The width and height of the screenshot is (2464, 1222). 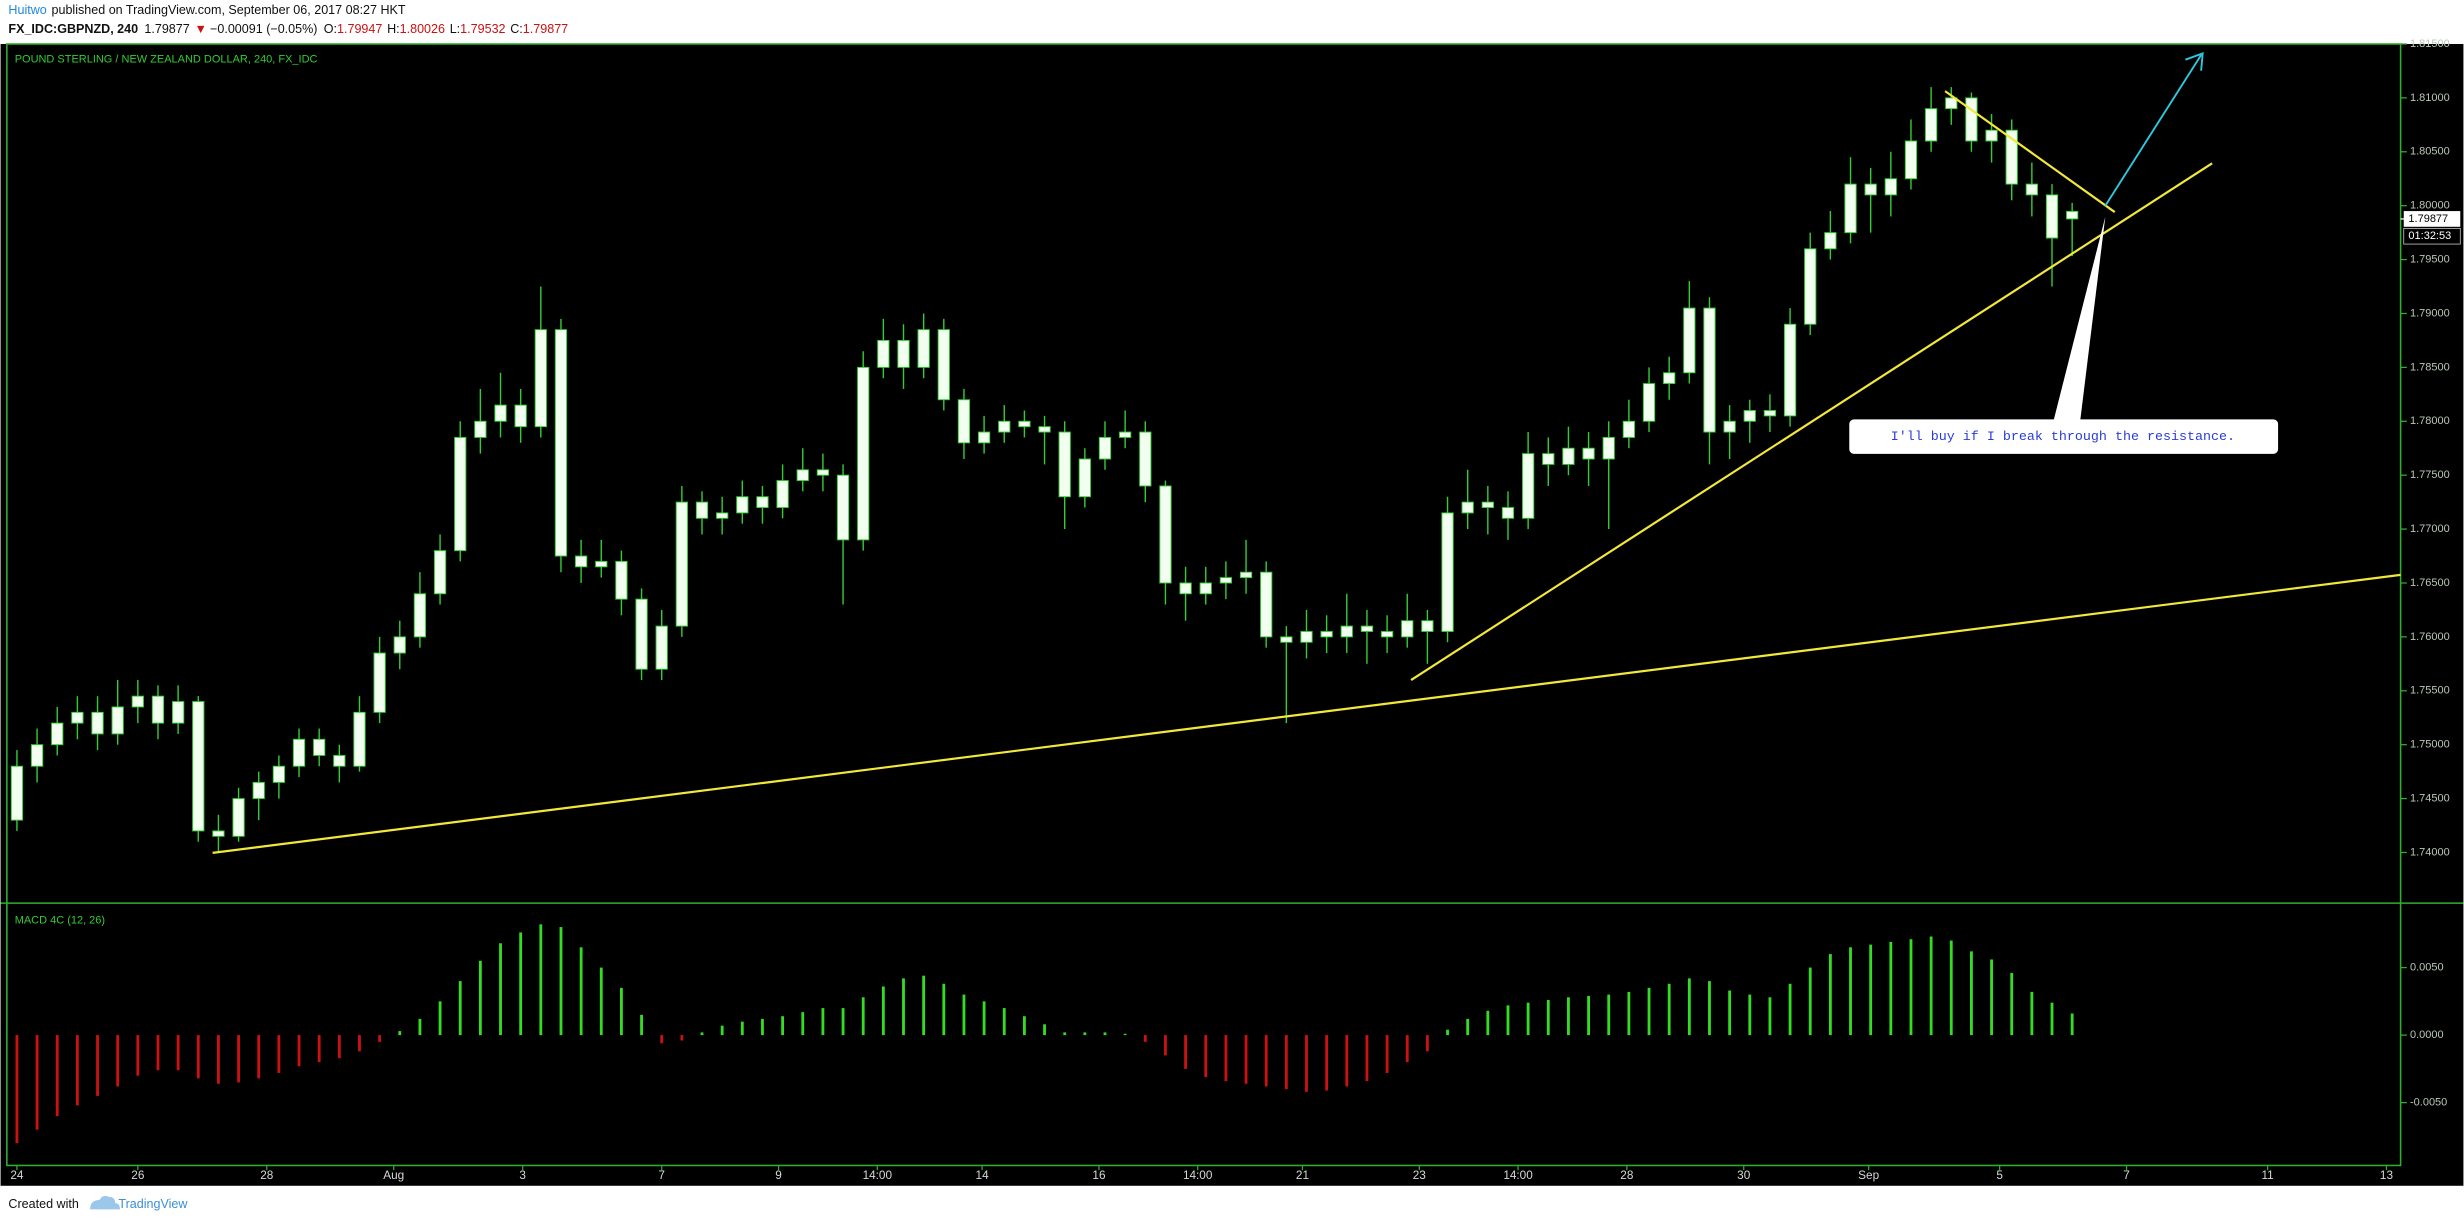 What do you see at coordinates (455, 29) in the screenshot?
I see `low-label: L:` at bounding box center [455, 29].